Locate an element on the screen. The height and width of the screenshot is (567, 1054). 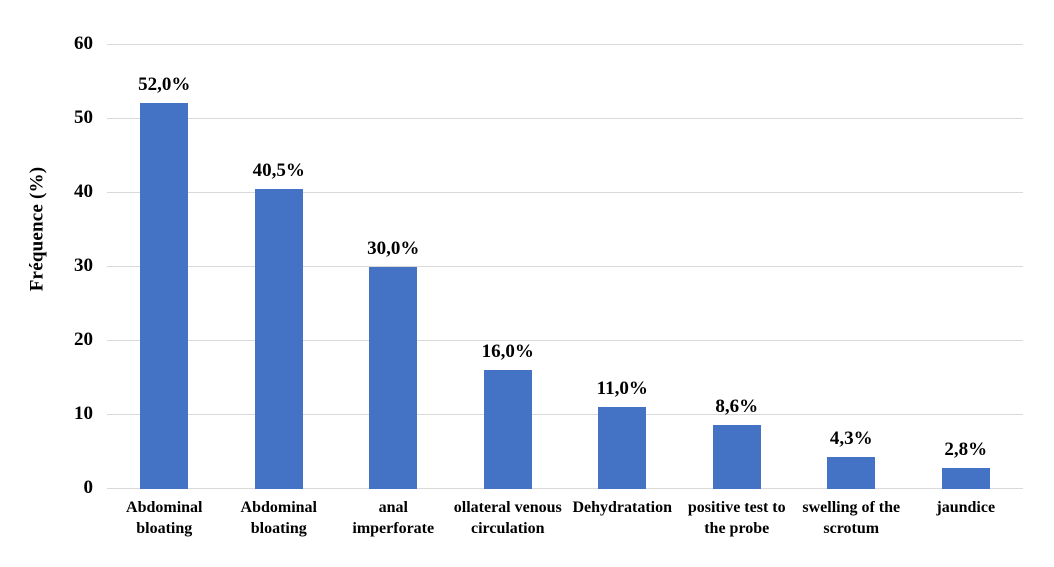
bar-value-label: 2,8% is located at coordinates (966, 450).